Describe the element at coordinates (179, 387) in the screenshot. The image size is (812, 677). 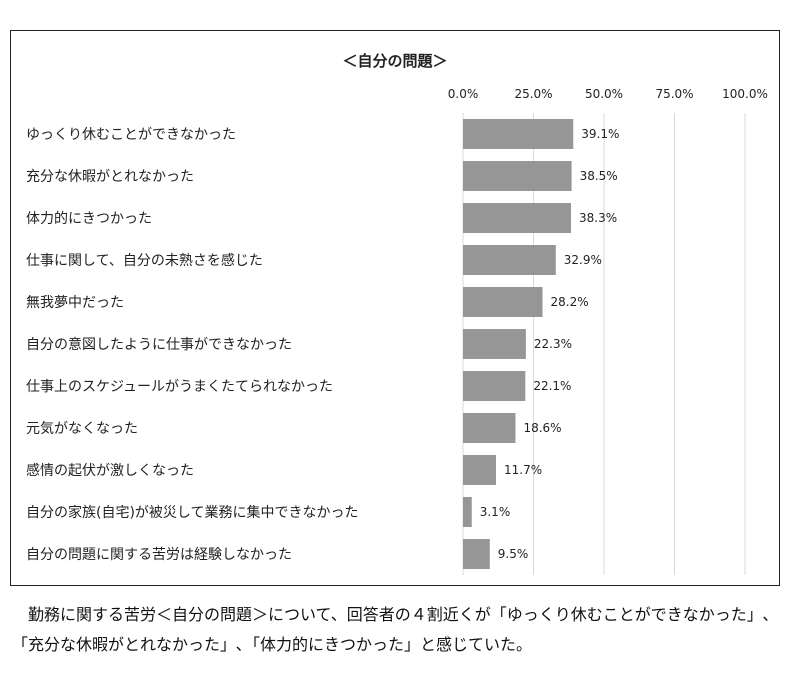
I see `category-label: 仕事上のスケジュールがうまくたてられなかった` at that location.